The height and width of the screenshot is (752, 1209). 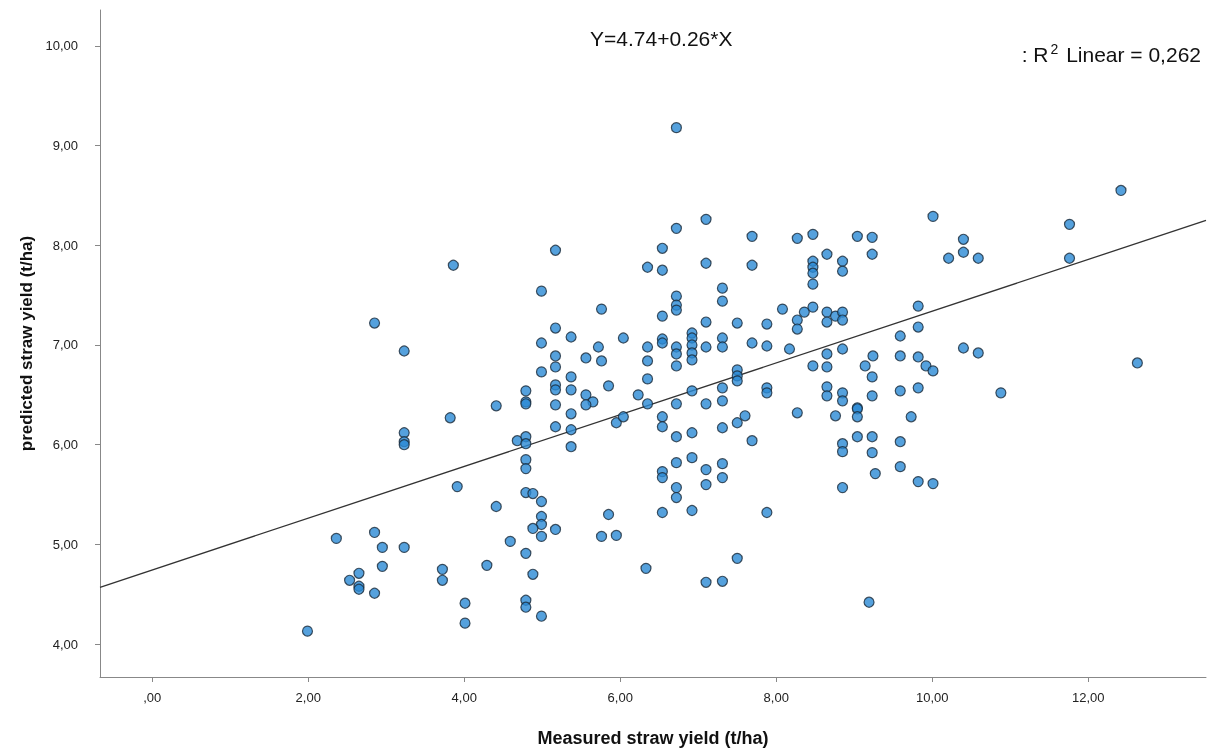 What do you see at coordinates (620, 697) in the screenshot?
I see `x-tick-label: 6,00` at bounding box center [620, 697].